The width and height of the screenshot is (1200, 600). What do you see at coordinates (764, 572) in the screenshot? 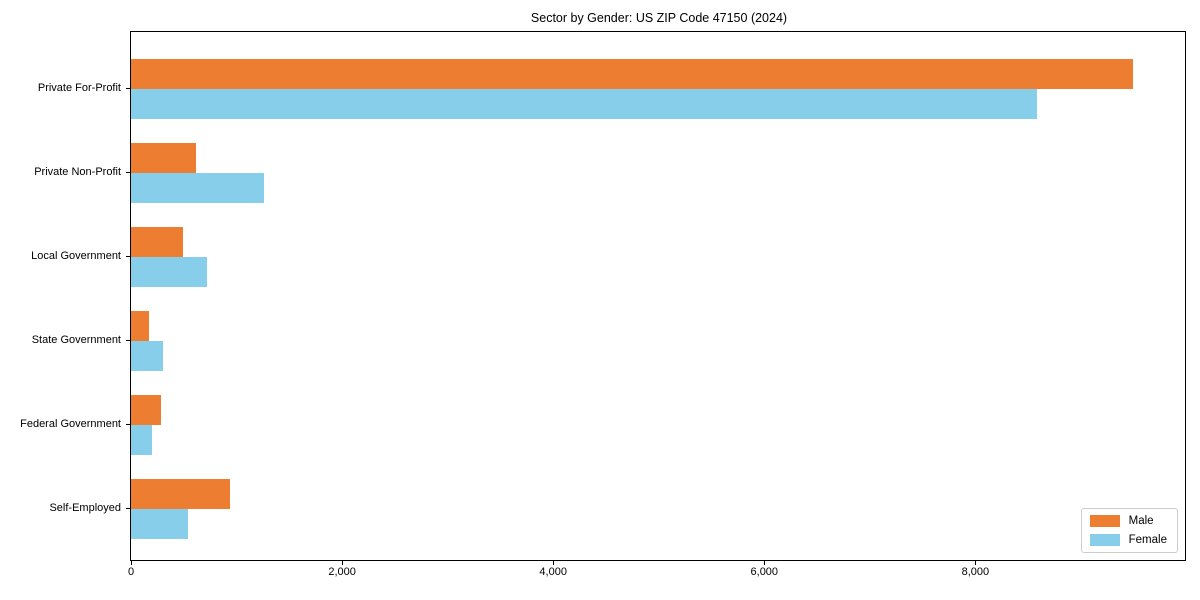
I see `x-tick-label: 6,000` at bounding box center [764, 572].